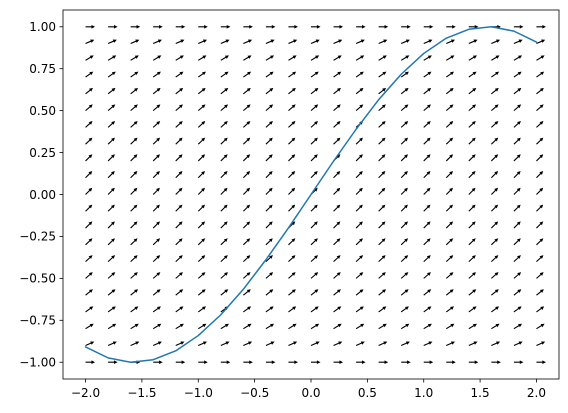 This screenshot has height=413, width=568. What do you see at coordinates (480, 393) in the screenshot?
I see `x-tick-label: 1.5` at bounding box center [480, 393].